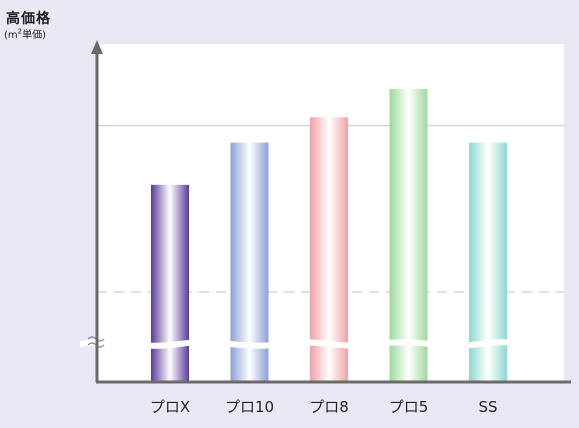  Describe the element at coordinates (28, 19) in the screenshot. I see `y-axis-label: 高価格` at that location.